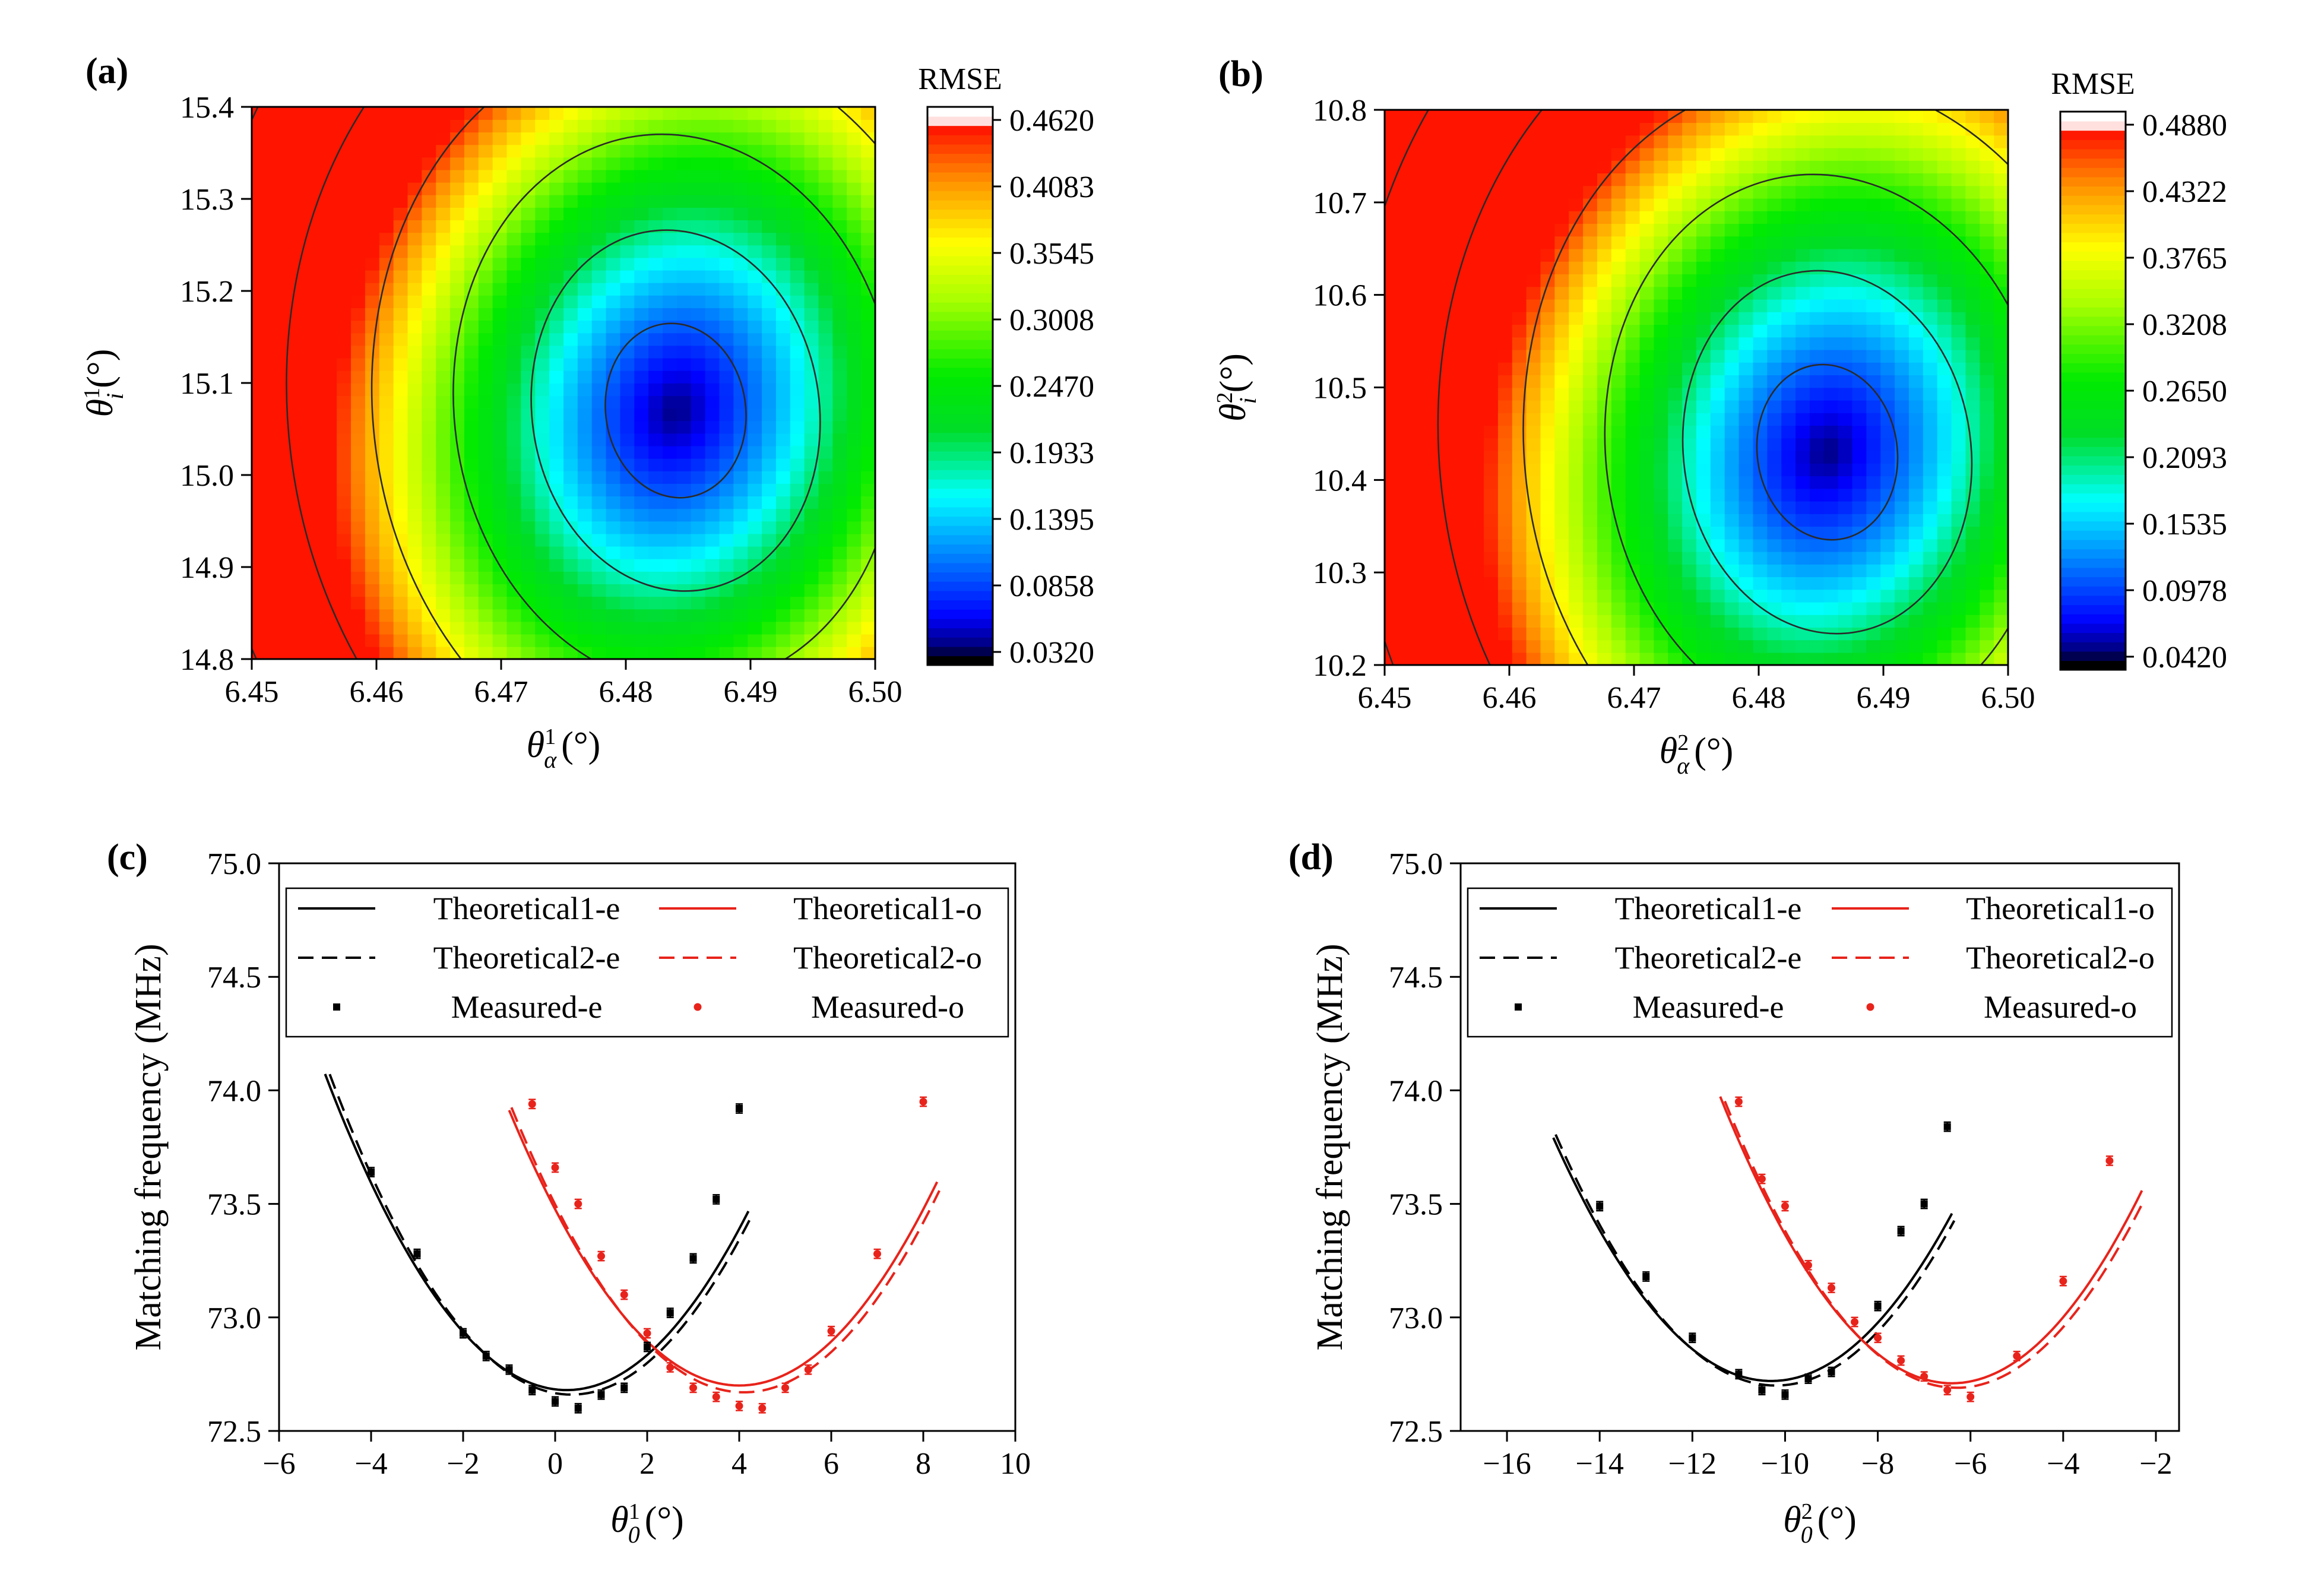 The height and width of the screenshot is (1596, 2318). Describe the element at coordinates (1697, 388) in the screenshot. I see `heatmap-cells` at that location.